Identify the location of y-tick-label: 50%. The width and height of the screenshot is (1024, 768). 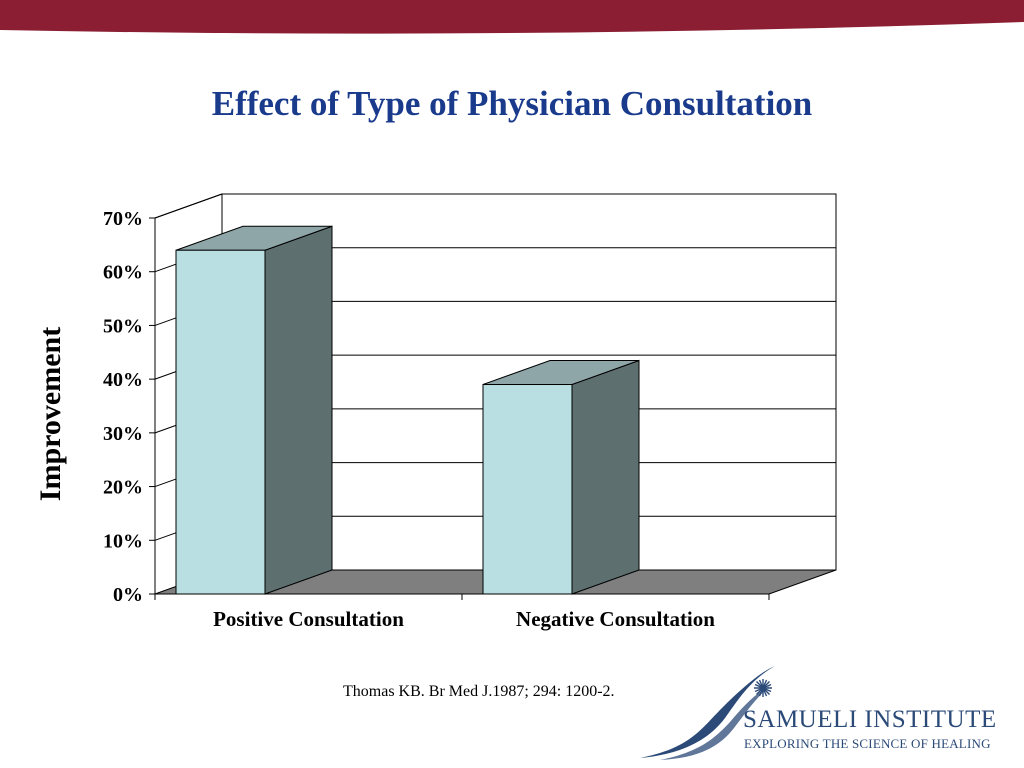
(123, 326).